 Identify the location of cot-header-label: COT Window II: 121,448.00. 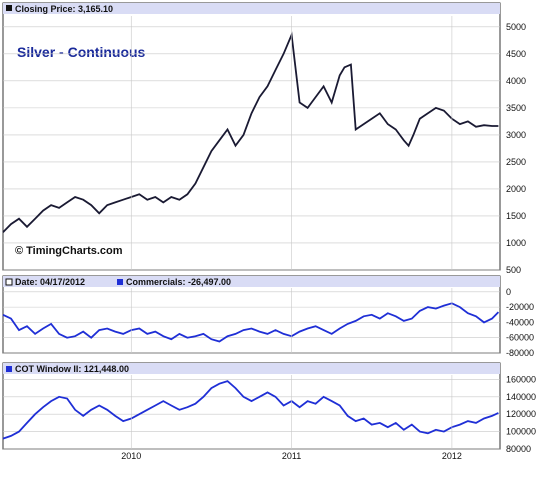
(72, 369).